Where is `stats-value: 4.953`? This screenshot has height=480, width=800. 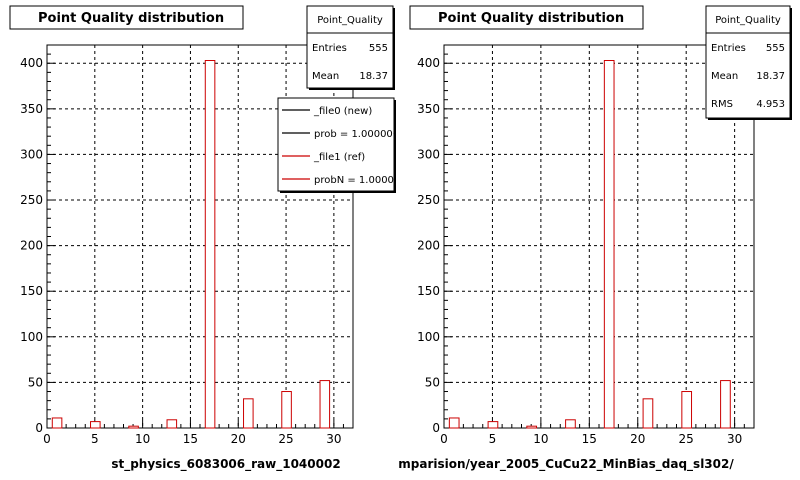 stats-value: 4.953 is located at coordinates (770, 104).